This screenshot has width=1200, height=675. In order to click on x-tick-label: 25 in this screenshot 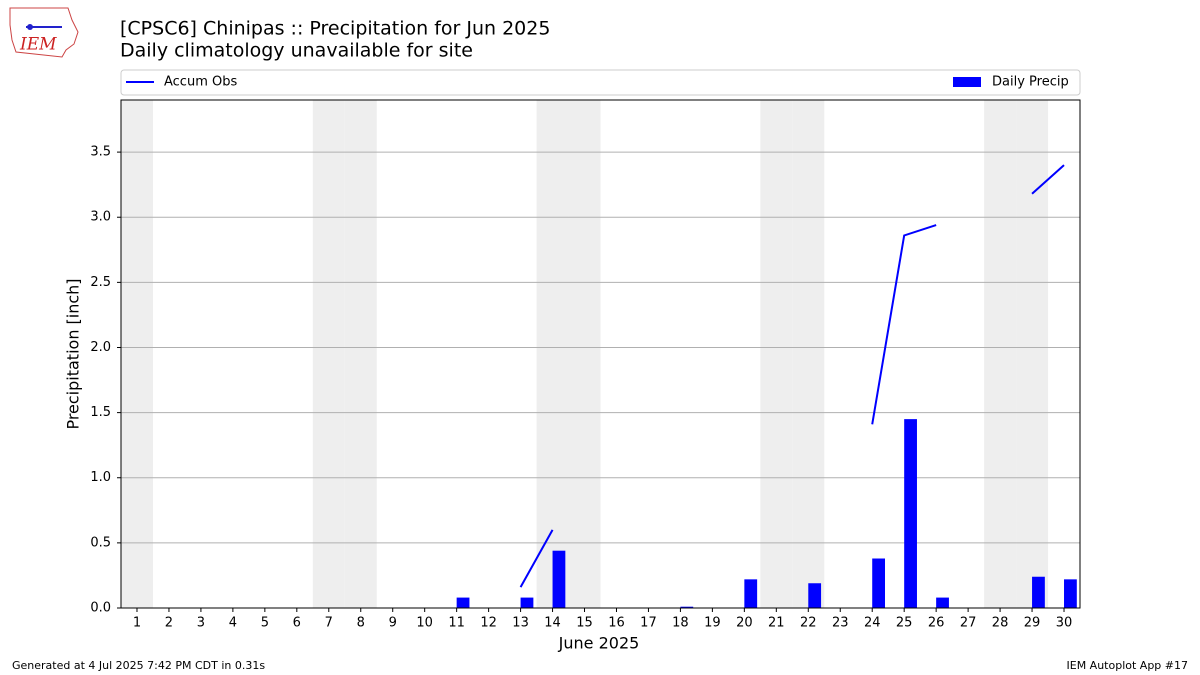, I will do `click(904, 623)`.